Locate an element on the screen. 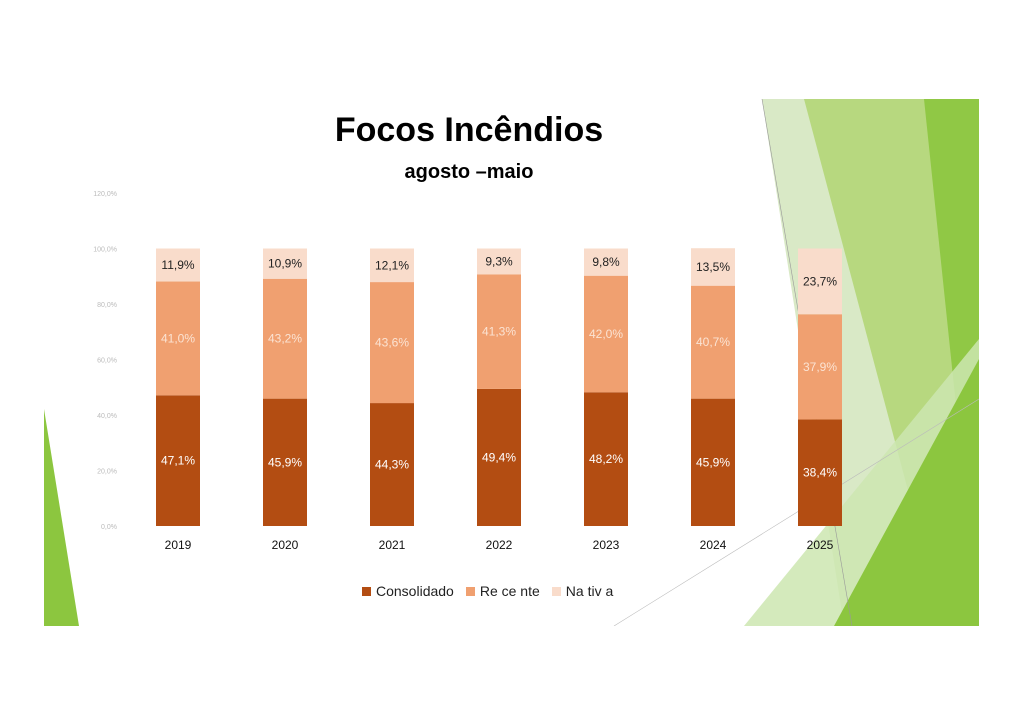  bar-consolidado-2025 is located at coordinates (820, 472).